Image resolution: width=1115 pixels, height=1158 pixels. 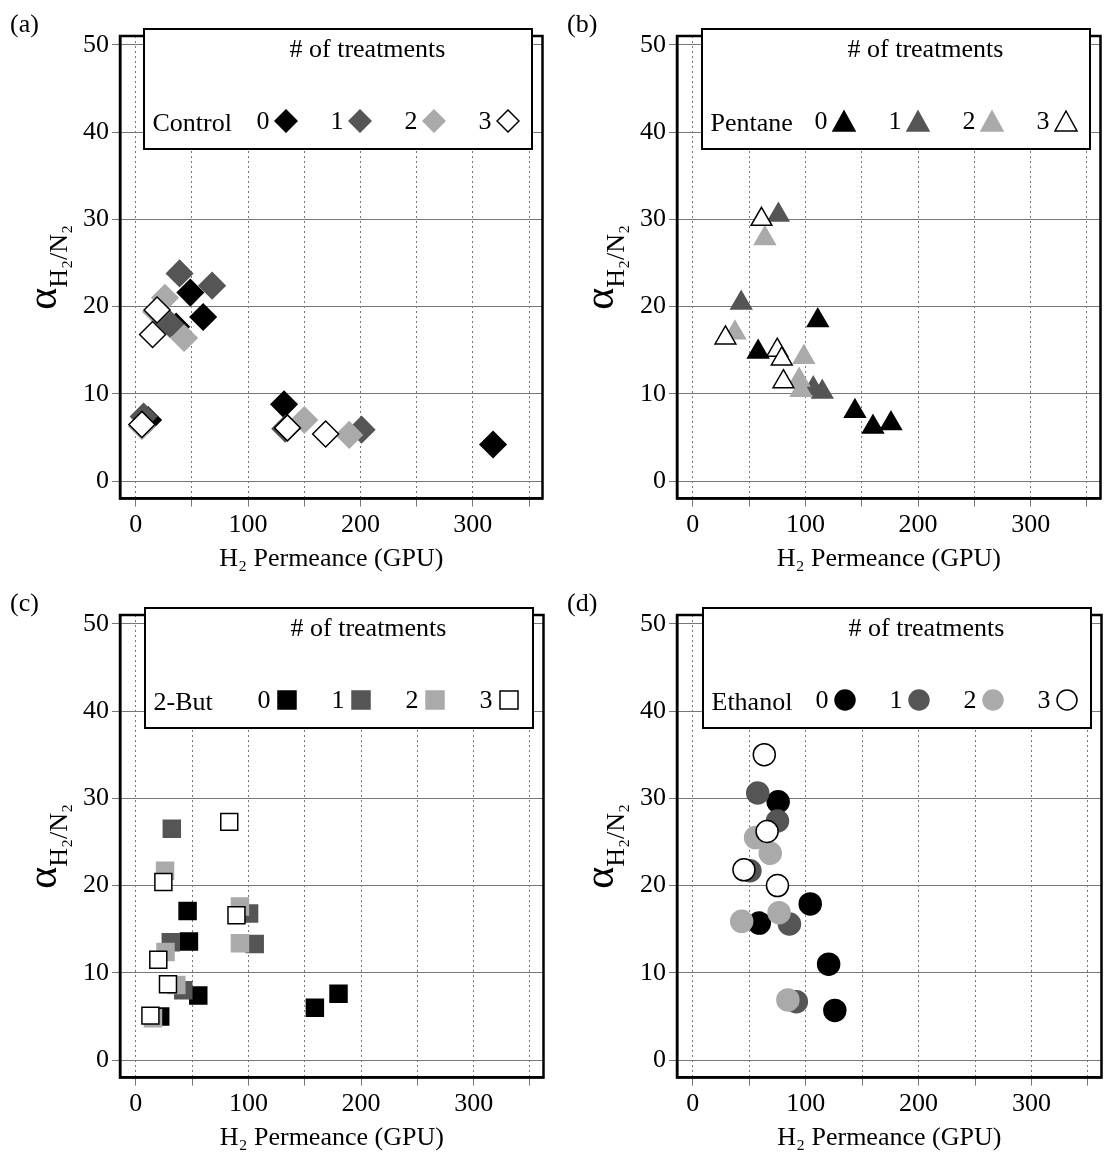 I want to click on chart-title: (d), so click(x=582, y=602).